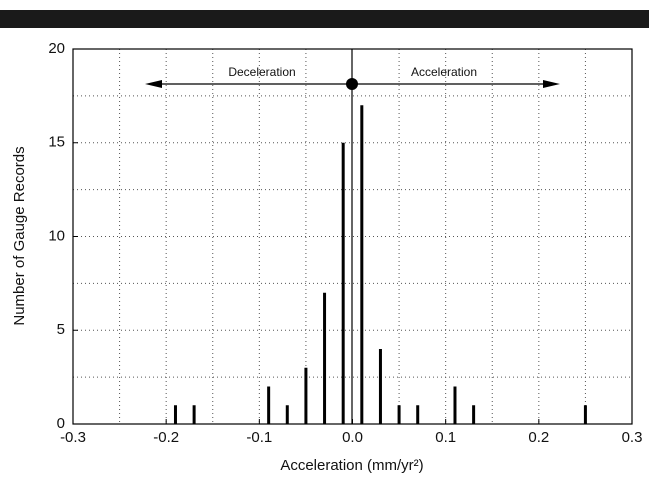 The width and height of the screenshot is (649, 483). Describe the element at coordinates (61, 423) in the screenshot. I see `y-tick-label: 0` at that location.